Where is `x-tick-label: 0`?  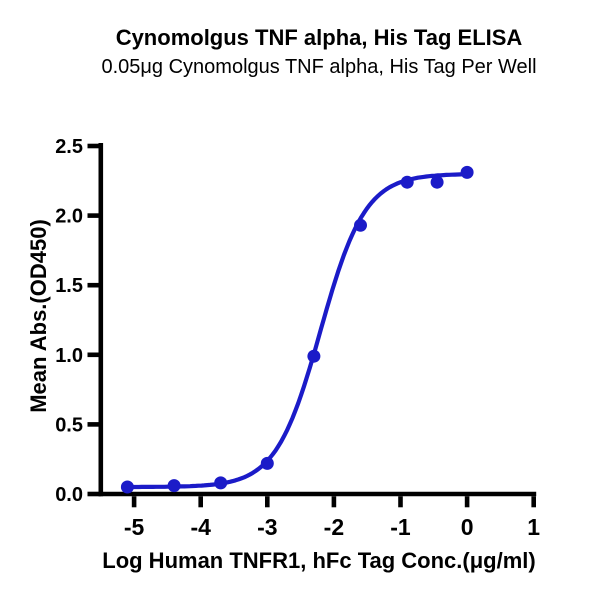
x-tick-label: 0 is located at coordinates (467, 527).